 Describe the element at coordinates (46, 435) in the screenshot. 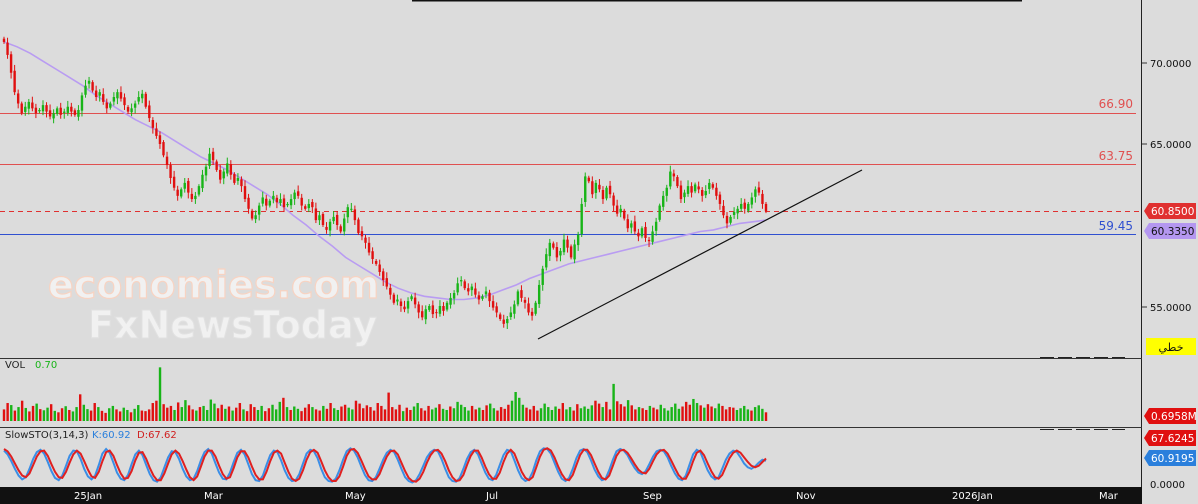

I see `stochastic-title: SlowSTO(3,14,3)` at that location.